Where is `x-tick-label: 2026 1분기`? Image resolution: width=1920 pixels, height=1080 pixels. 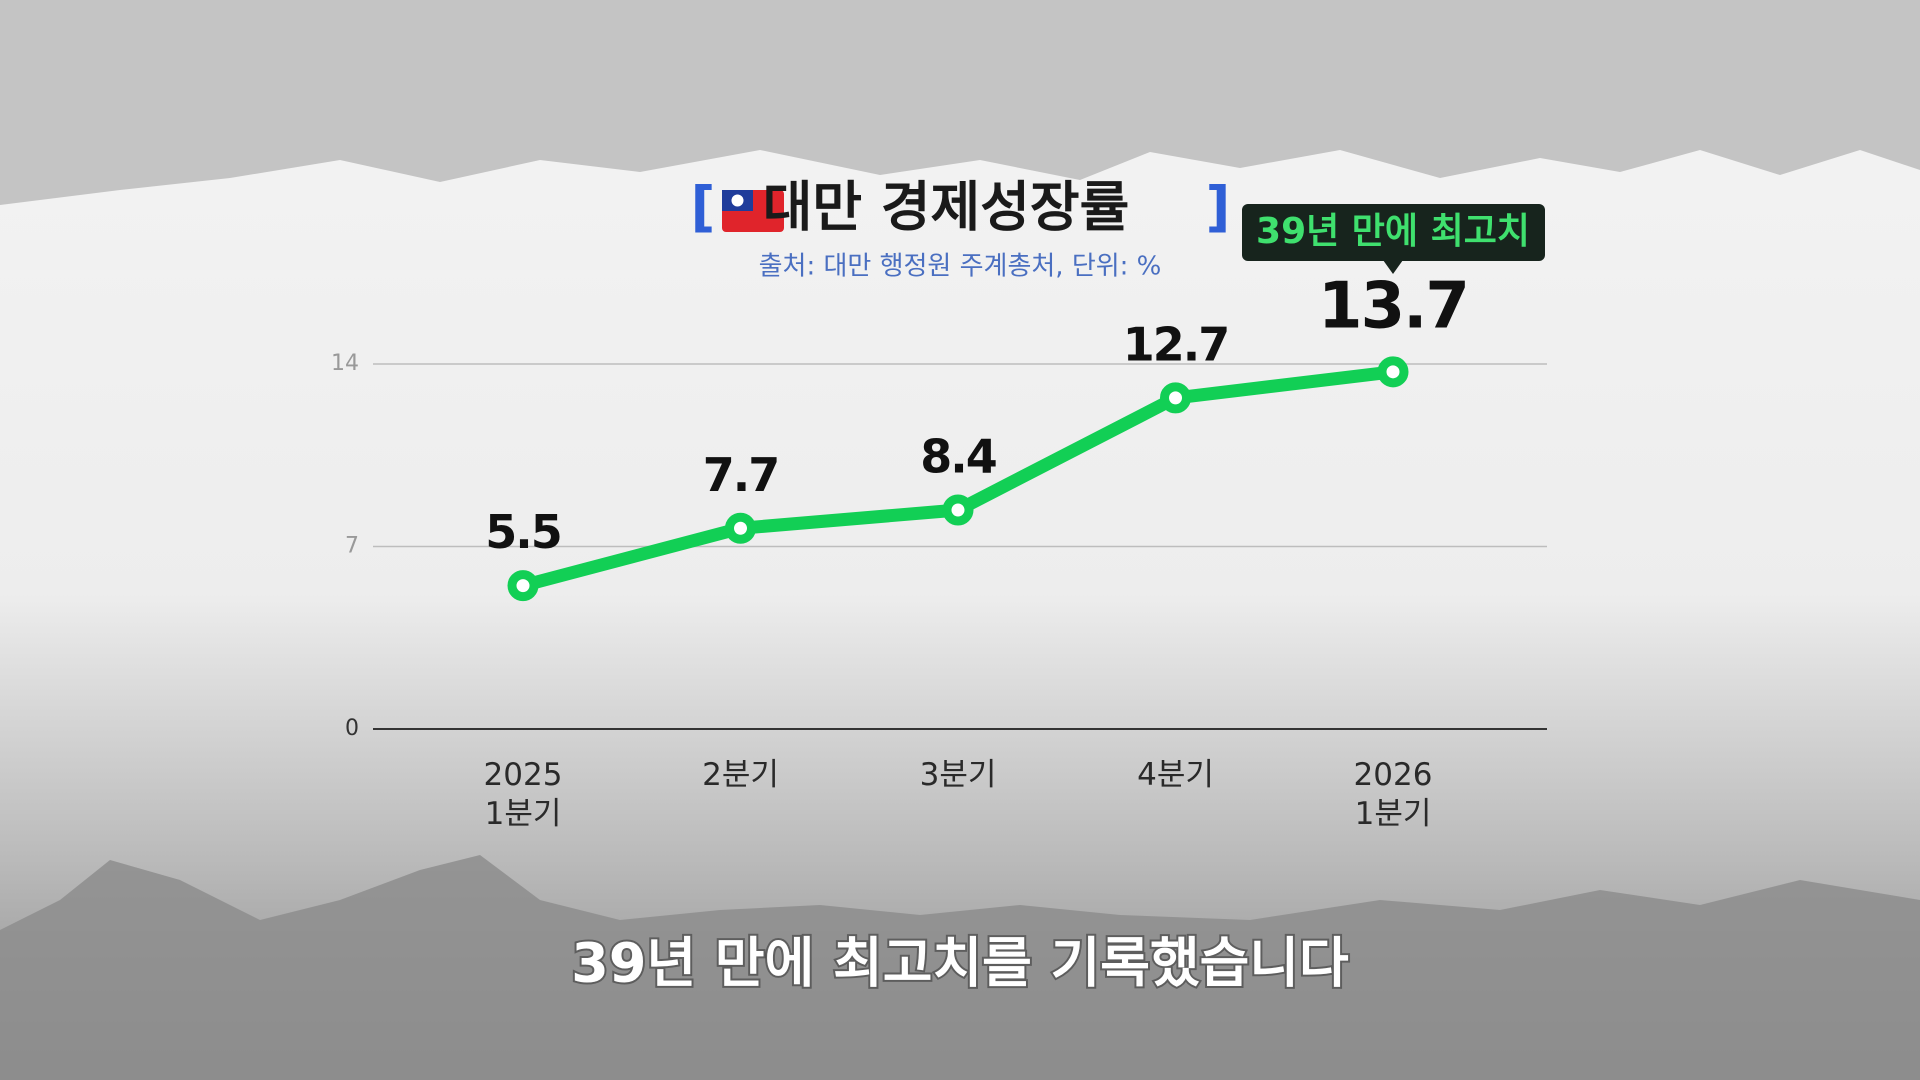 x-tick-label: 2026 1분기 is located at coordinates (1393, 794).